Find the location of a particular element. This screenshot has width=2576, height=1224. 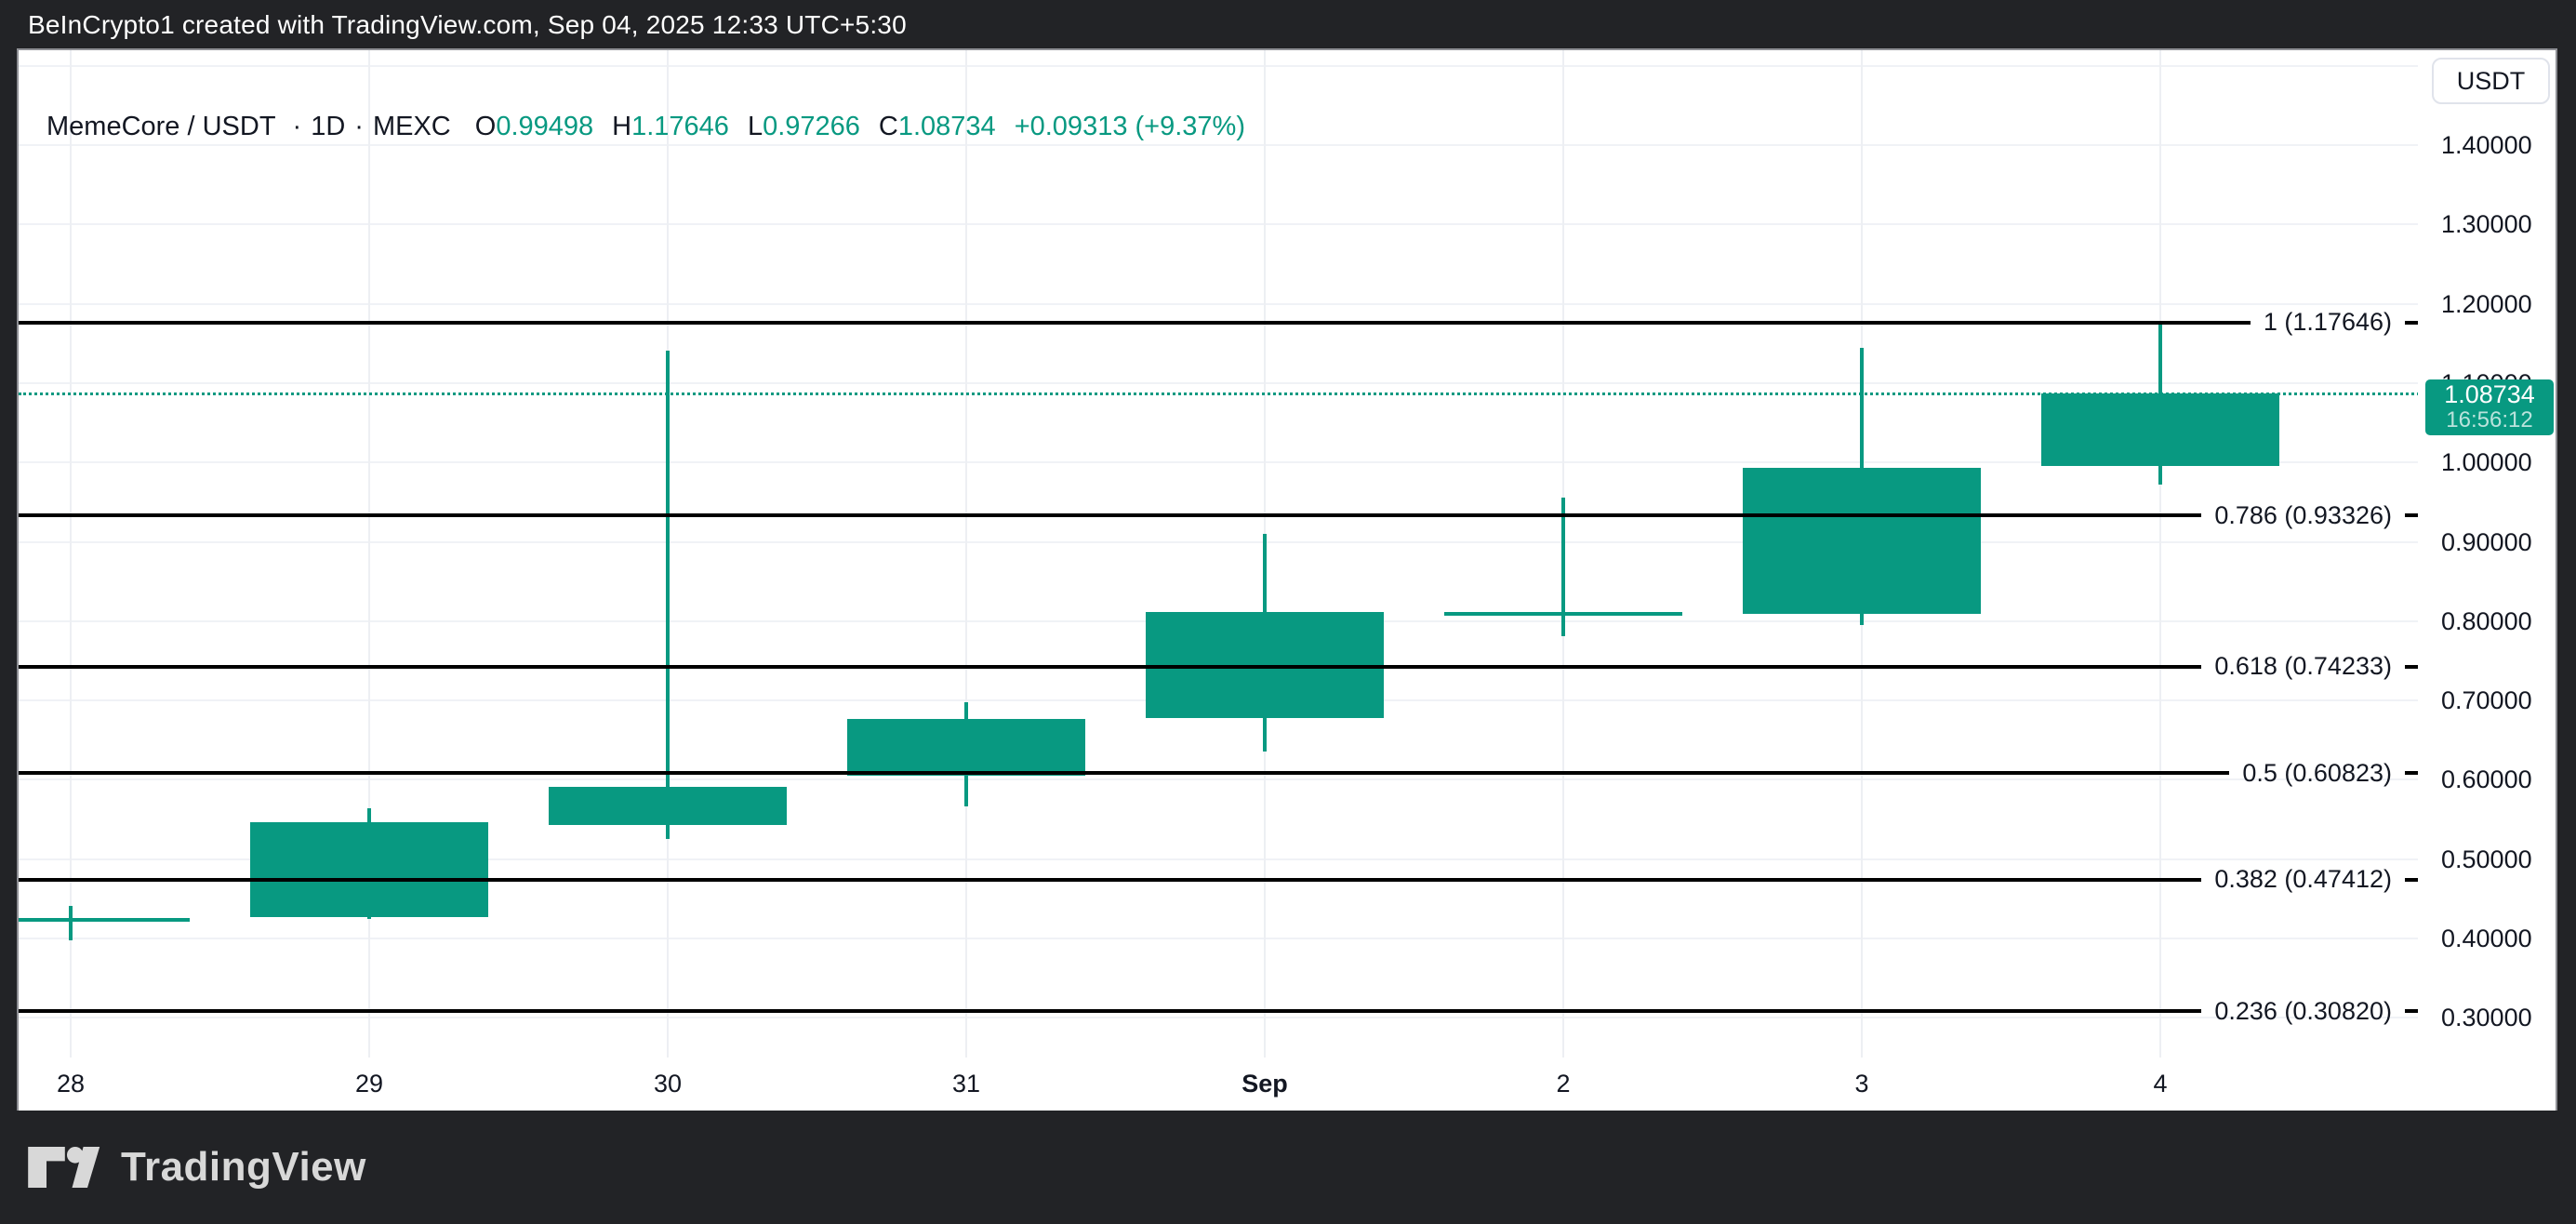

price-scale-label: 1.40000 is located at coordinates (2486, 145).